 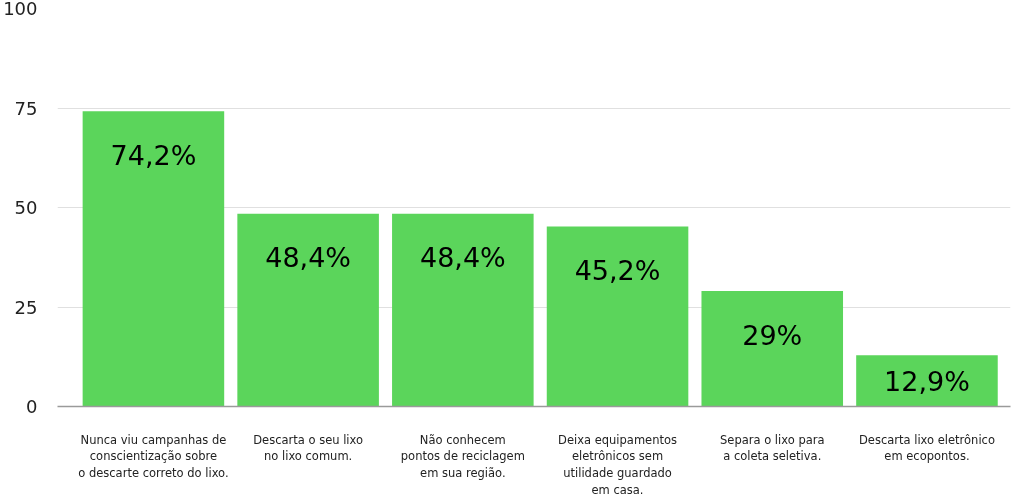 What do you see at coordinates (926, 448) in the screenshot?
I see `x-tick-label: Descarta lixo eletrônico em ecopontos.` at bounding box center [926, 448].